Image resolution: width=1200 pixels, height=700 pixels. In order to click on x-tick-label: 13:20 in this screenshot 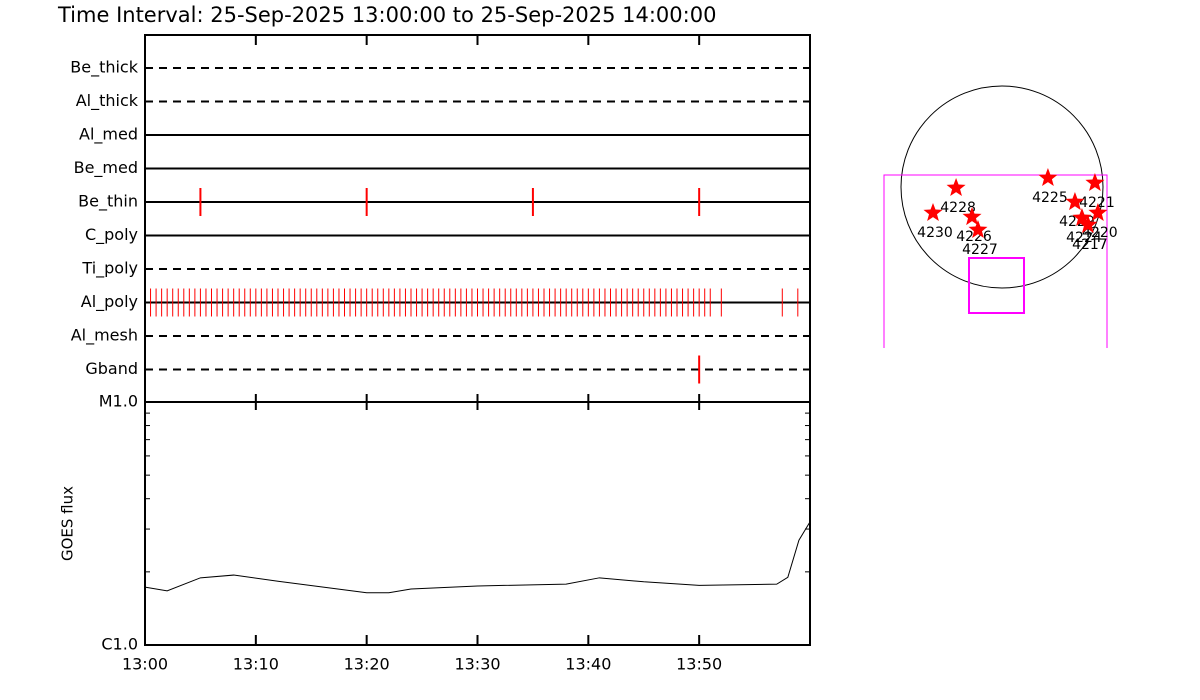, I will do `click(367, 664)`.